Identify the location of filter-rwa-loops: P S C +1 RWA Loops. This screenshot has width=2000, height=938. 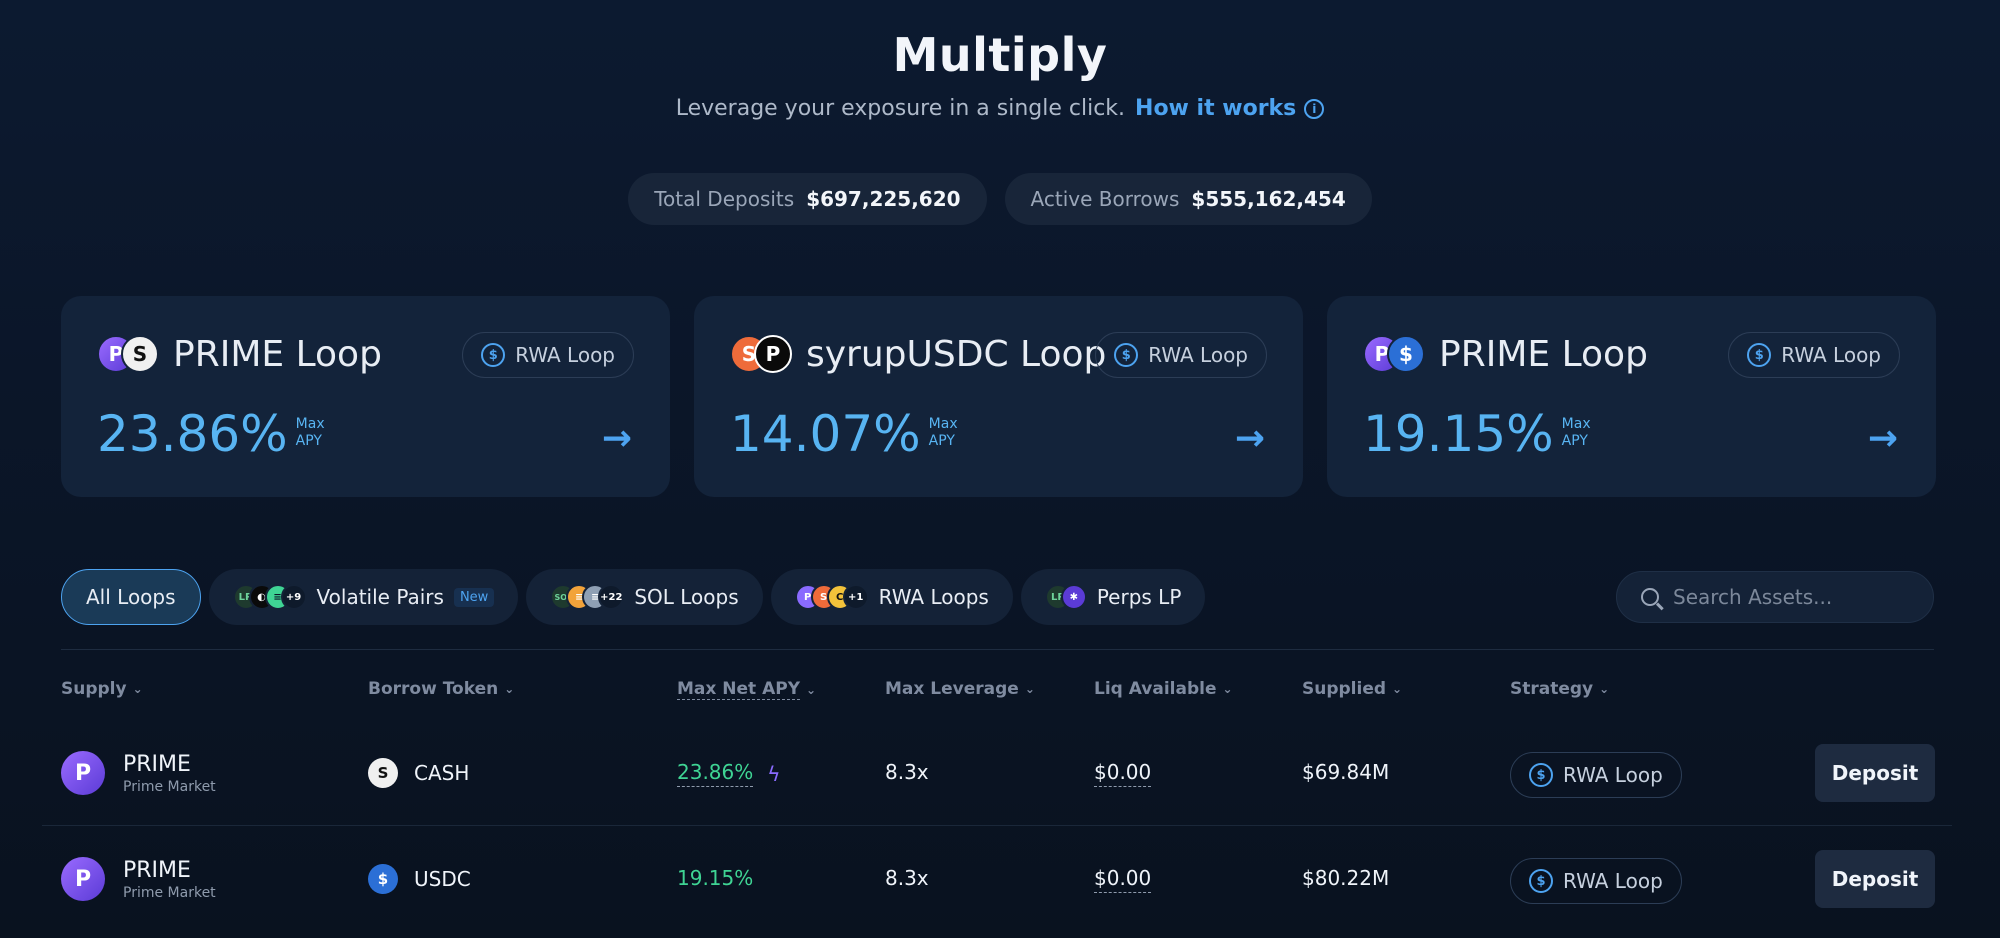
(891, 597).